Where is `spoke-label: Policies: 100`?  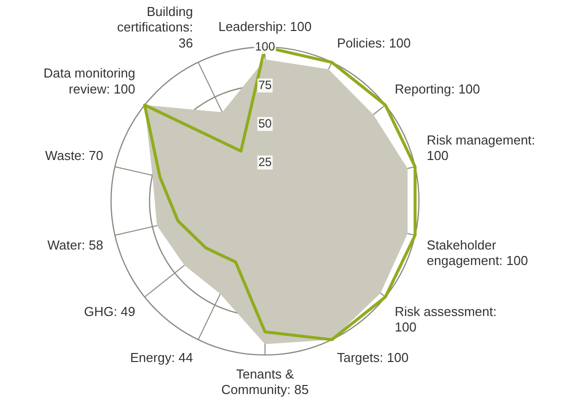 spoke-label: Policies: 100 is located at coordinates (374, 42).